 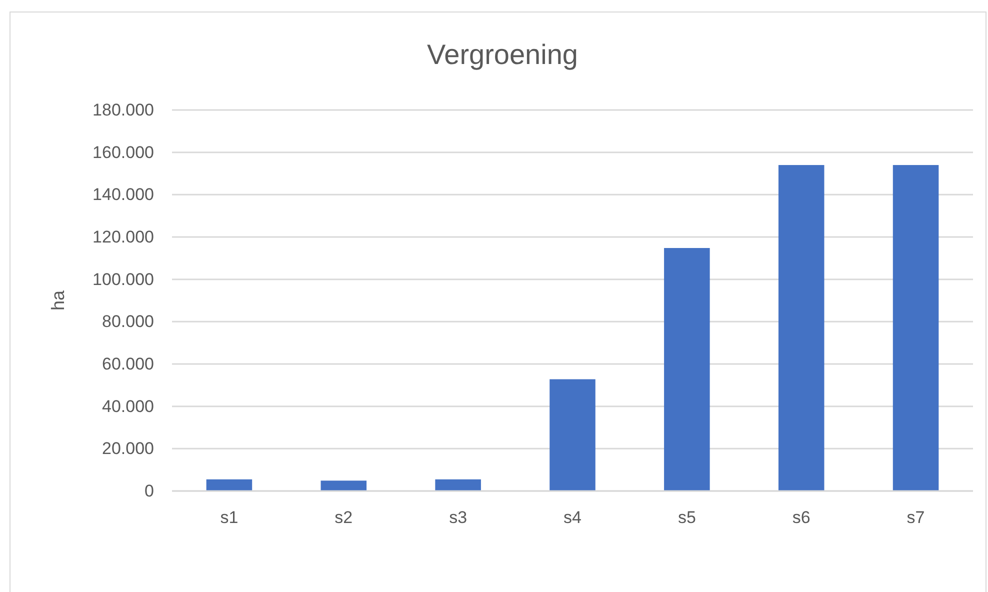 What do you see at coordinates (229, 518) in the screenshot?
I see `x-tick-label: s1` at bounding box center [229, 518].